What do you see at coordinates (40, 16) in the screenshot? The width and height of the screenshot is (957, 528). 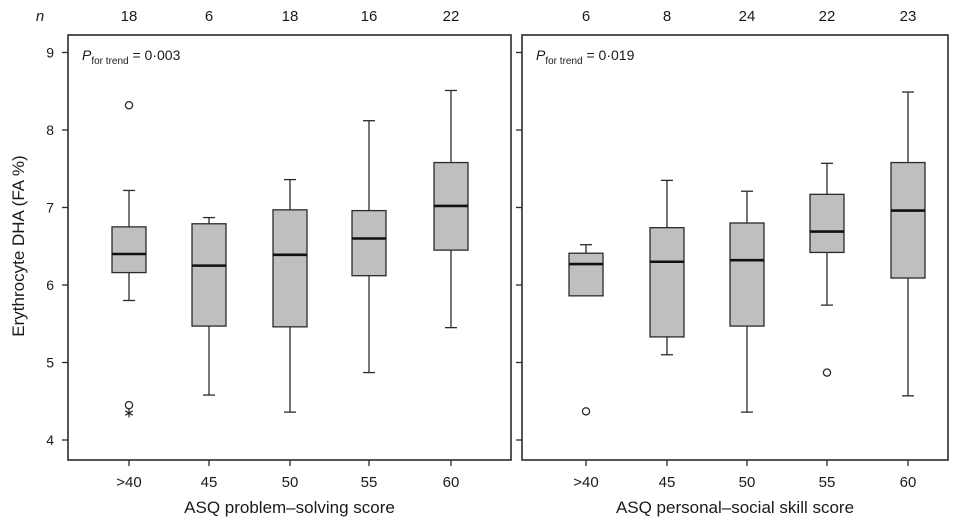 I see `n-label: n` at bounding box center [40, 16].